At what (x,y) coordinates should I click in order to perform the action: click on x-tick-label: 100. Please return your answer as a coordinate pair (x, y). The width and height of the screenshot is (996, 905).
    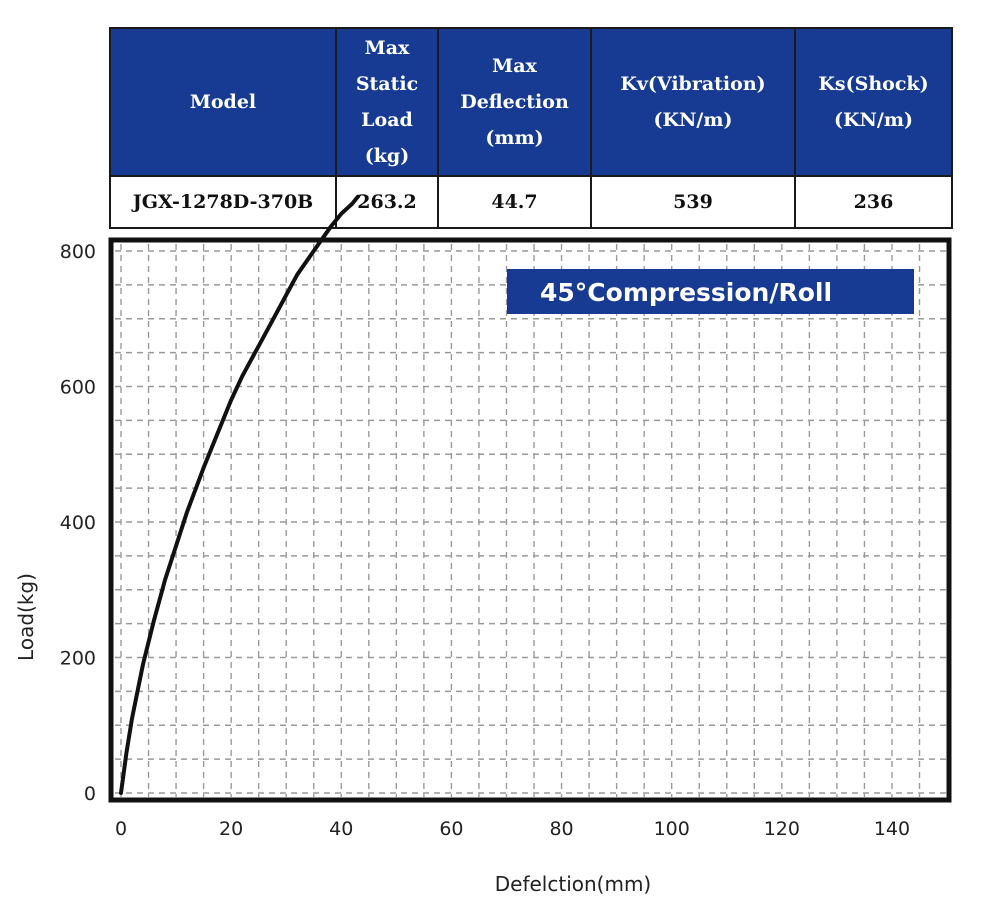
    Looking at the image, I should click on (672, 829).